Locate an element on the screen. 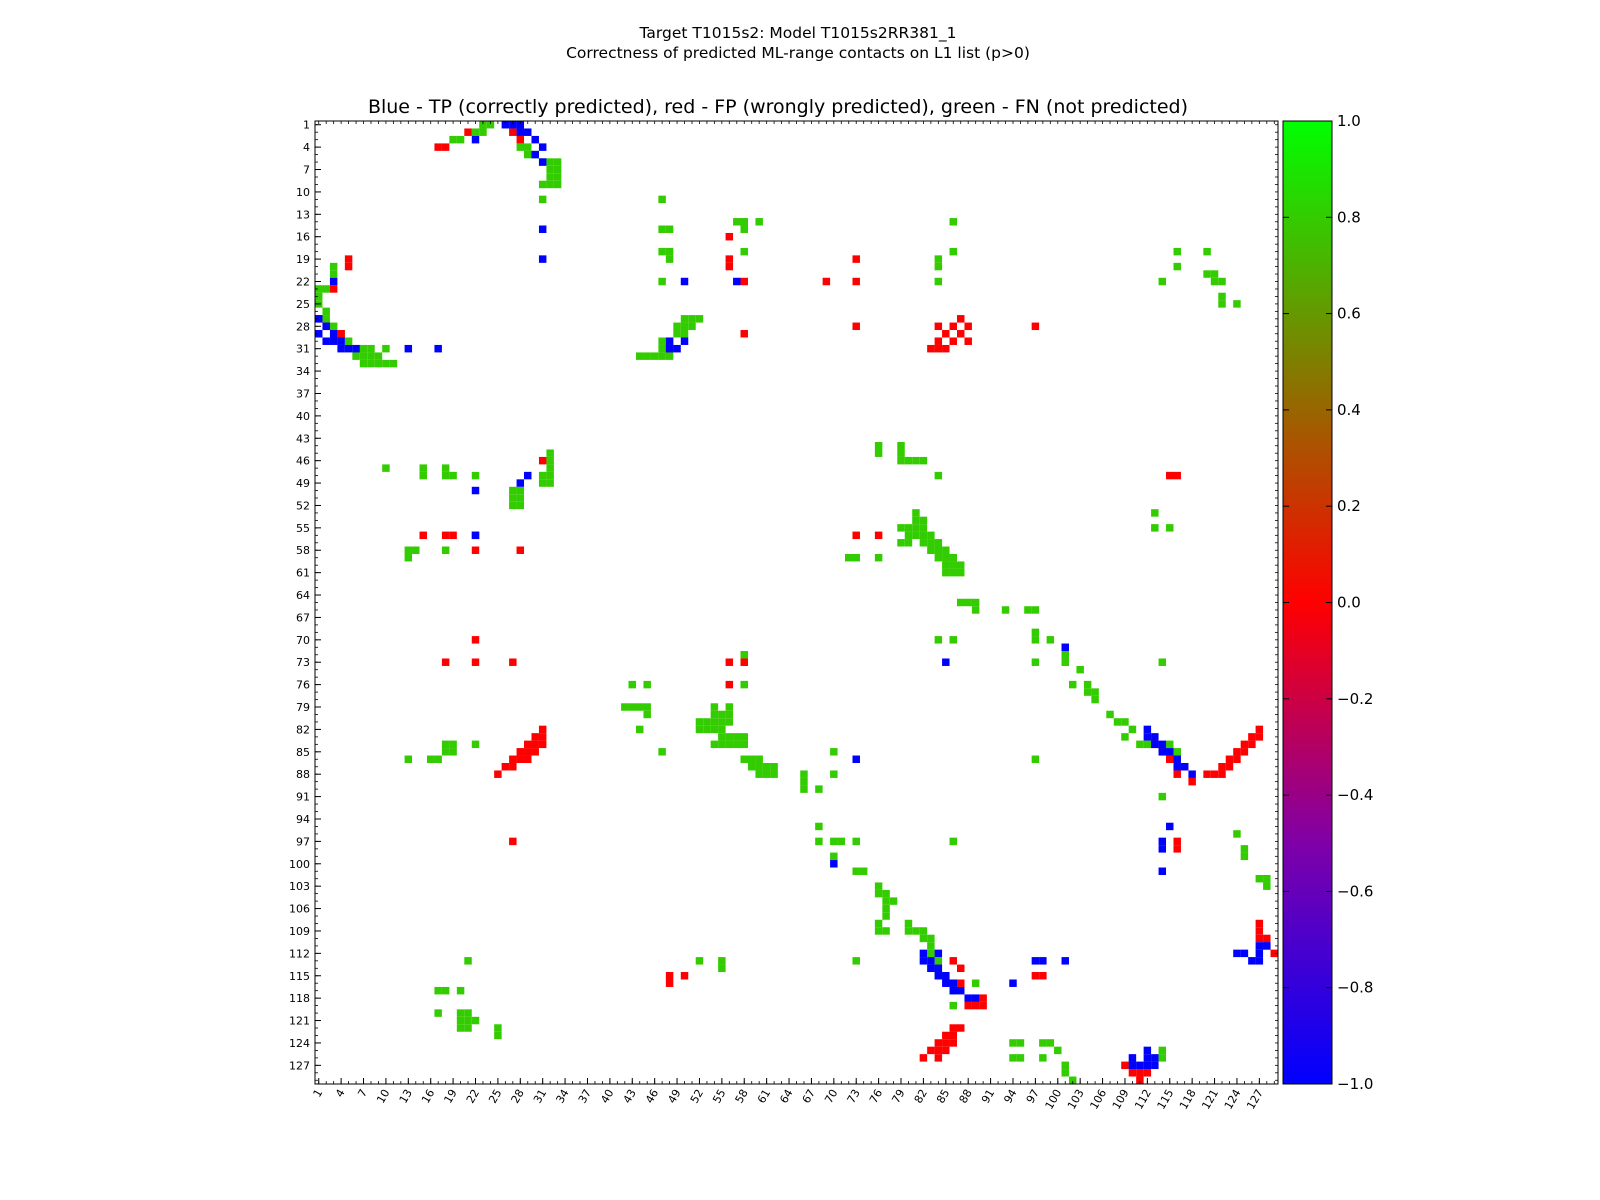 This screenshot has width=1600, height=1200. x-tick-label: 58 is located at coordinates (742, 1096).